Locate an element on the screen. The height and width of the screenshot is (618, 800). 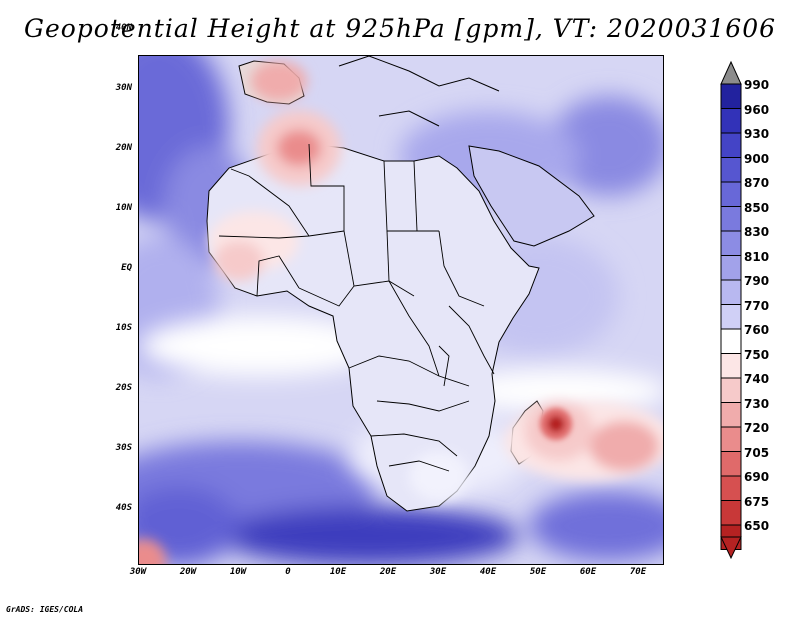
lon-label-20w: 20W is located at coordinates (188, 572).